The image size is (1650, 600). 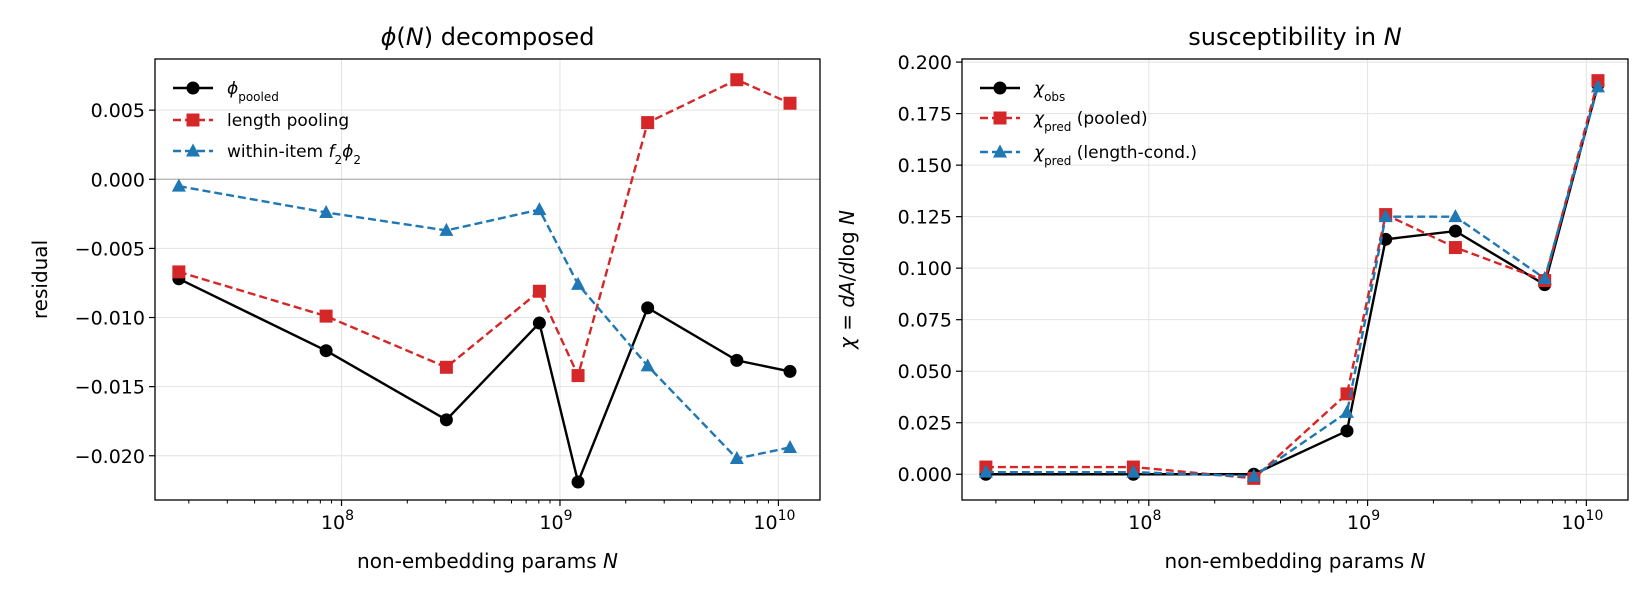 I want to click on legend-label: length pooling, so click(x=288, y=121).